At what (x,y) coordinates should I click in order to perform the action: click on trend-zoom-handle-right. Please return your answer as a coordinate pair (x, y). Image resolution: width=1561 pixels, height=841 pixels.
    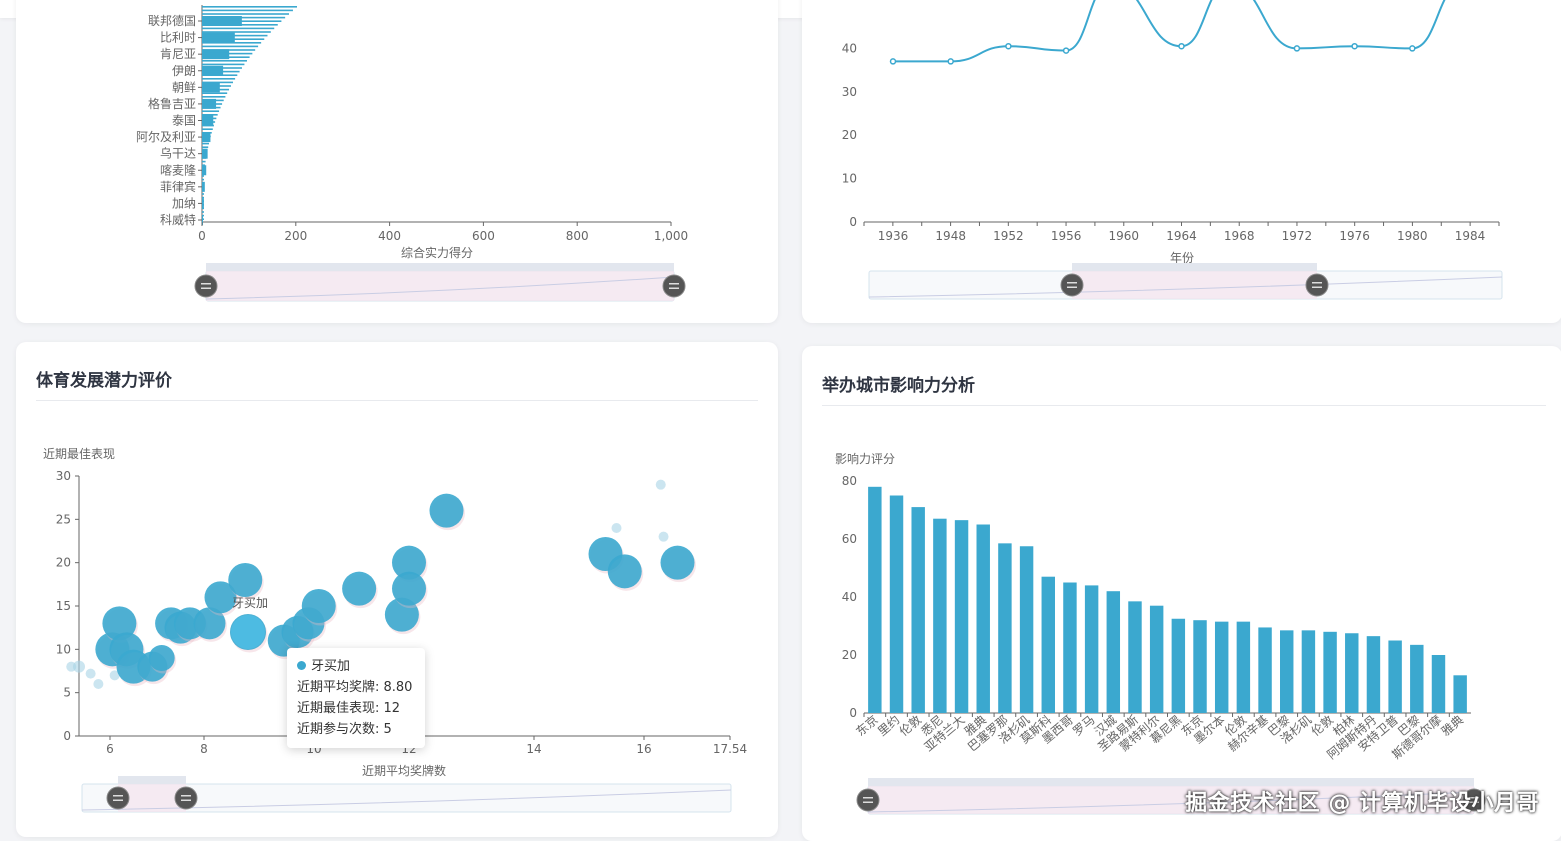
    Looking at the image, I should click on (1317, 285).